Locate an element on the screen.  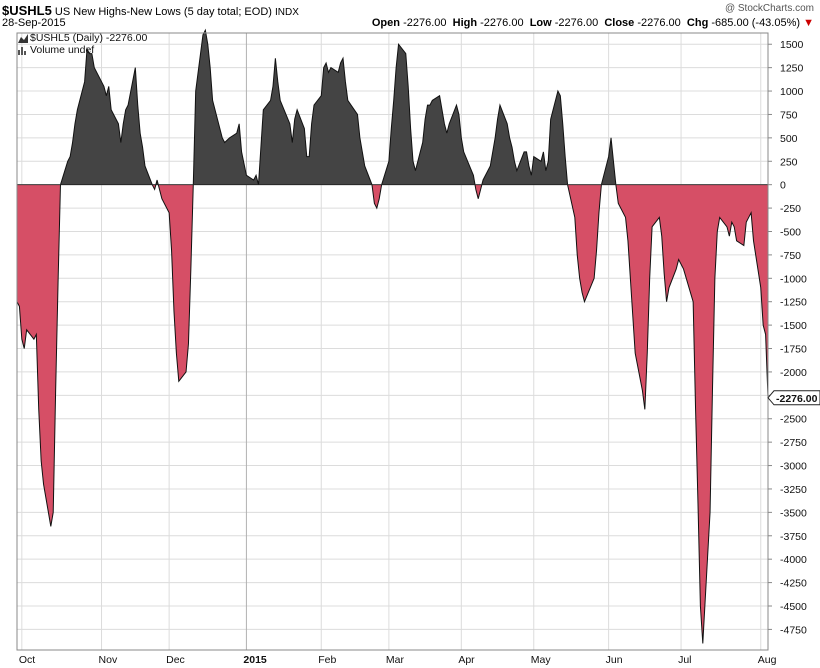
low-label: Low is located at coordinates (540, 23).